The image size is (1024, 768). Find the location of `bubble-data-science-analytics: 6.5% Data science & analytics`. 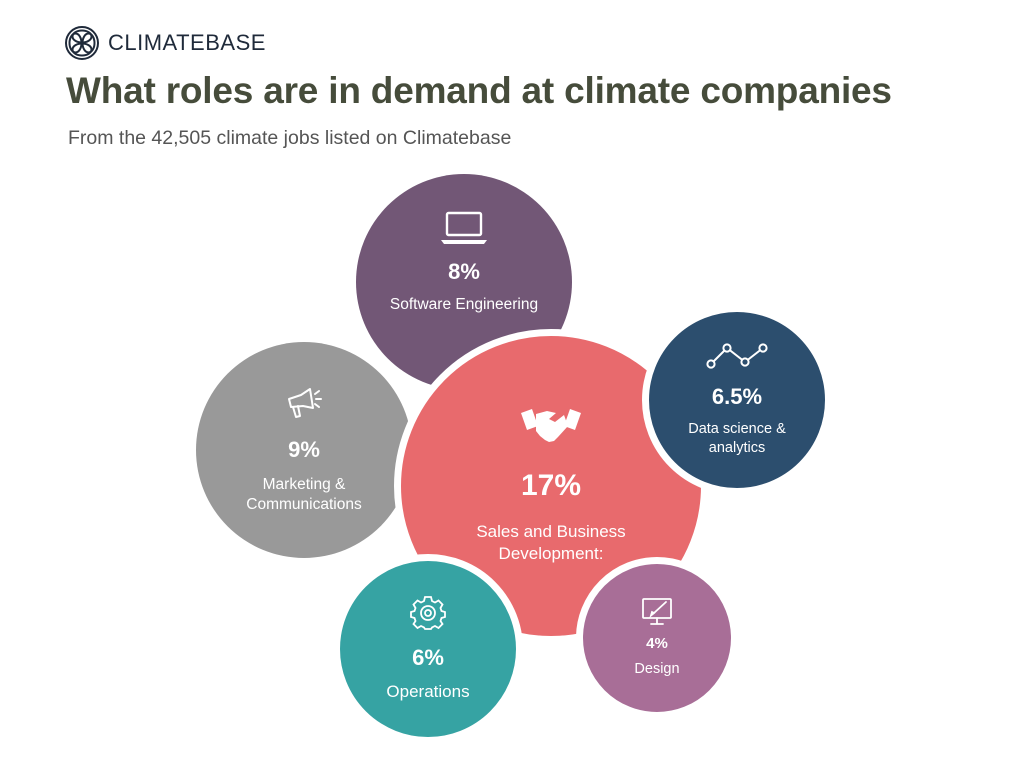

bubble-data-science-analytics: 6.5% Data science & analytics is located at coordinates (737, 400).